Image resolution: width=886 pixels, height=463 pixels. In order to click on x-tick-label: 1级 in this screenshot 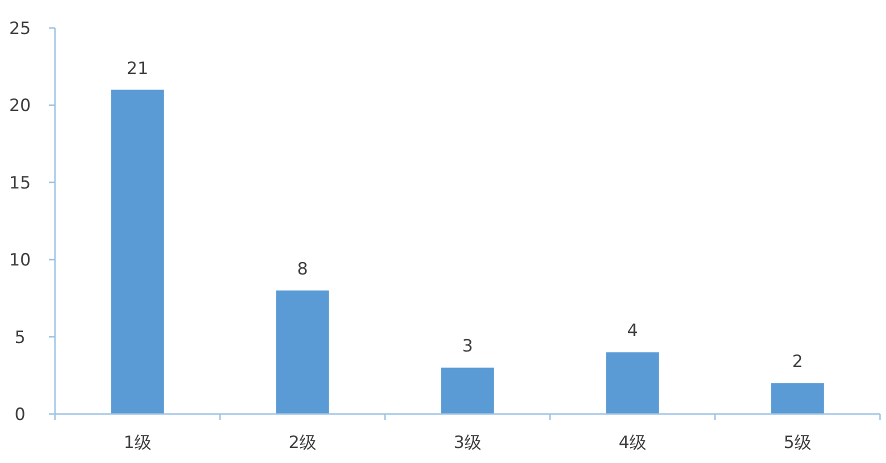, I will do `click(138, 443)`.